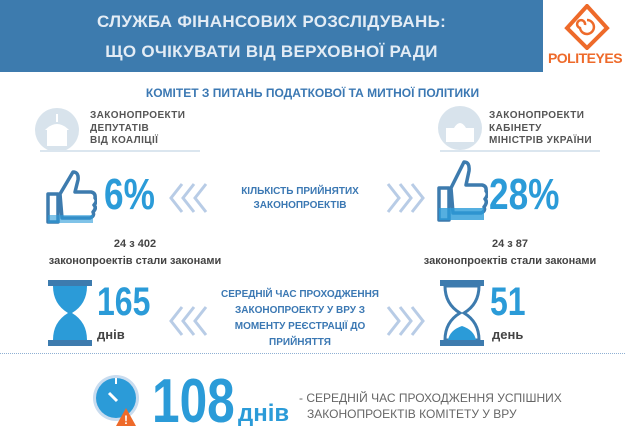 The image size is (625, 437). I want to click on count-value: 24 з 402, so click(135, 244).